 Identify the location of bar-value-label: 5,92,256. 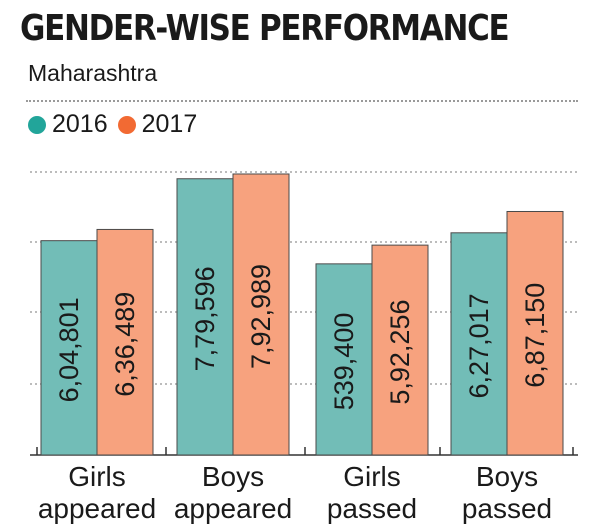
(400, 352).